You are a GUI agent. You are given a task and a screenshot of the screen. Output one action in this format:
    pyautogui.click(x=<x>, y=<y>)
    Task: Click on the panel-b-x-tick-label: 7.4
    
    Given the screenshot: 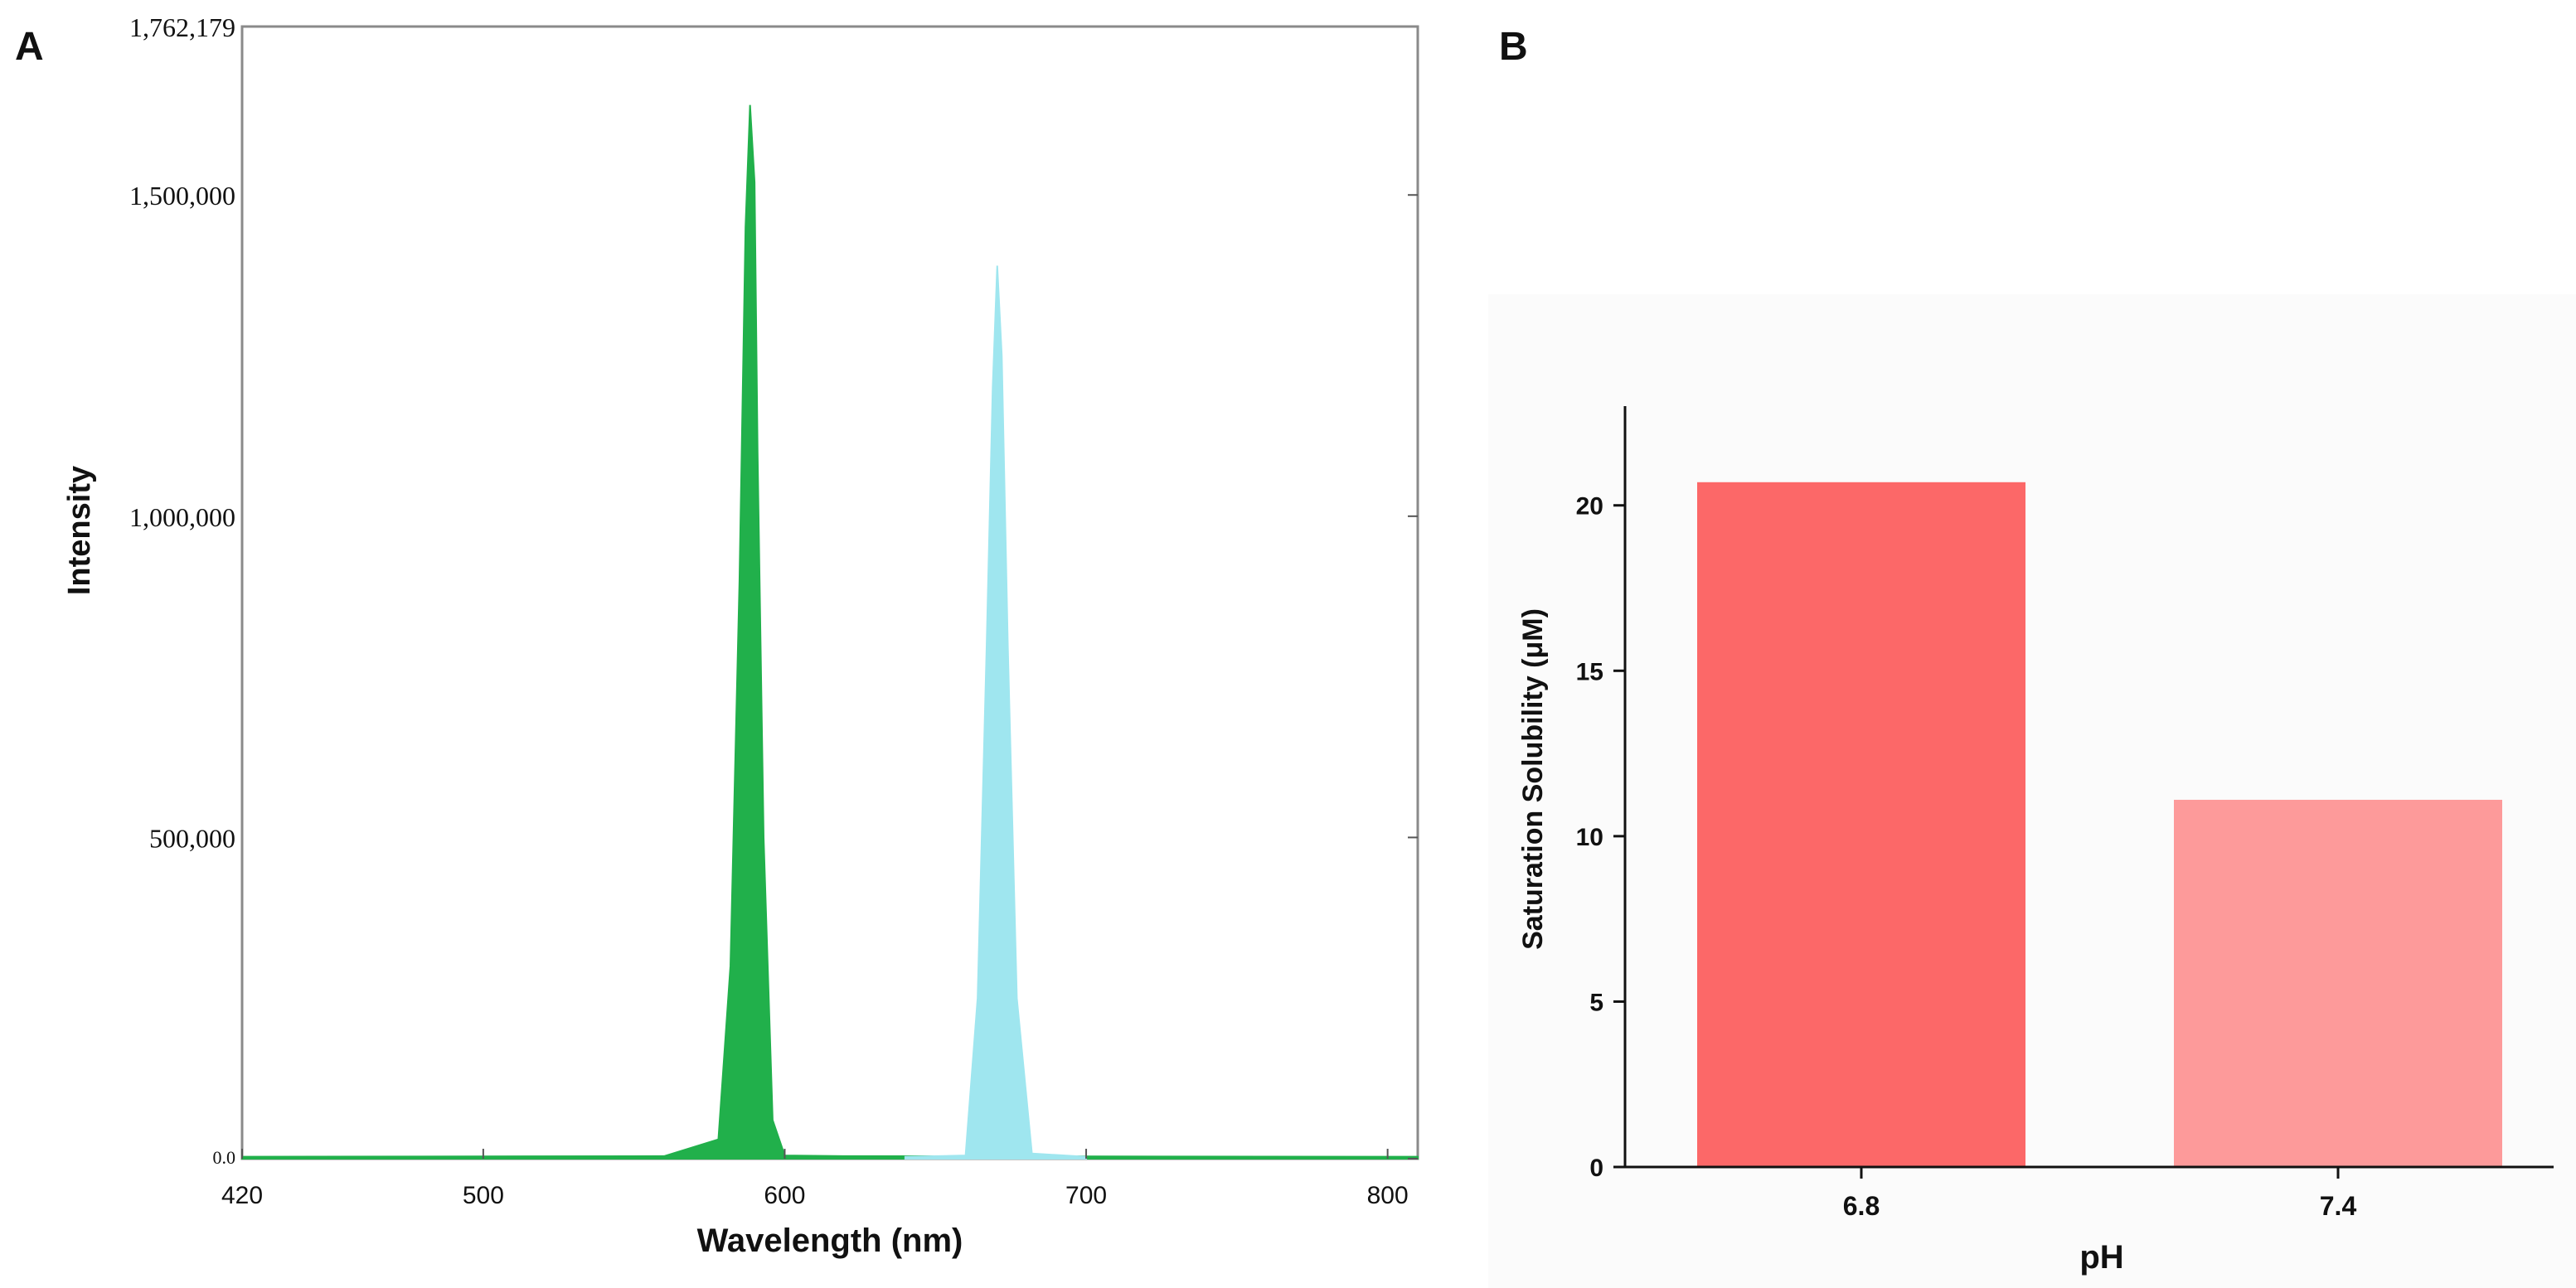 What is the action you would take?
    pyautogui.click(x=2338, y=1206)
    